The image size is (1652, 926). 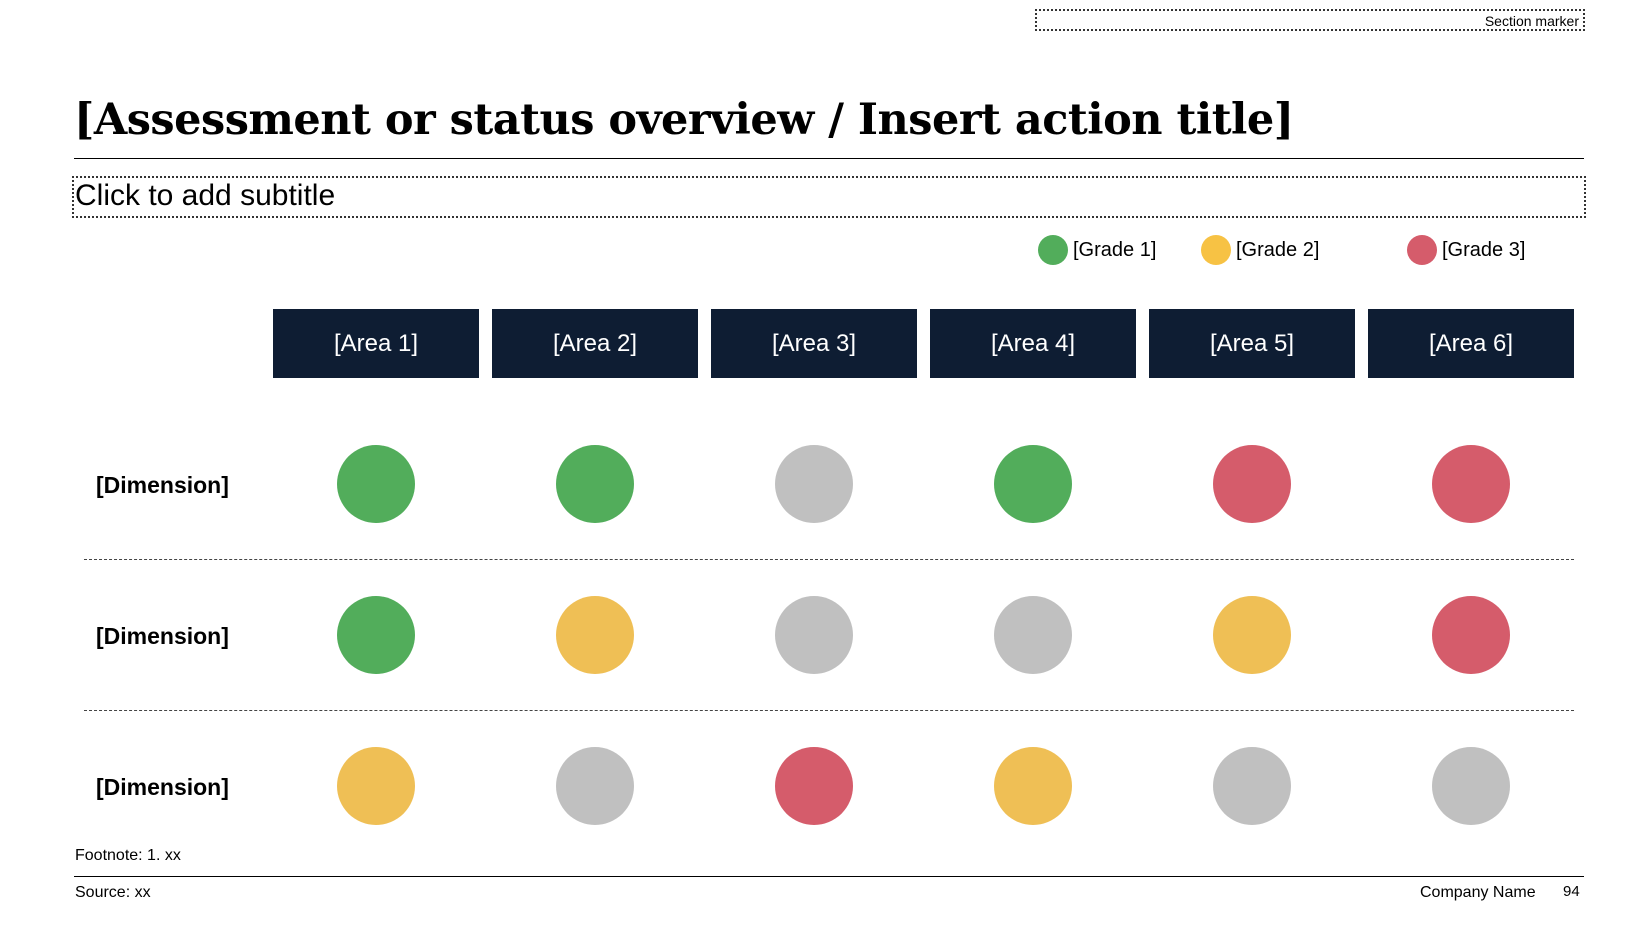 What do you see at coordinates (1252, 343) in the screenshot?
I see `area-header: [Area 5]` at bounding box center [1252, 343].